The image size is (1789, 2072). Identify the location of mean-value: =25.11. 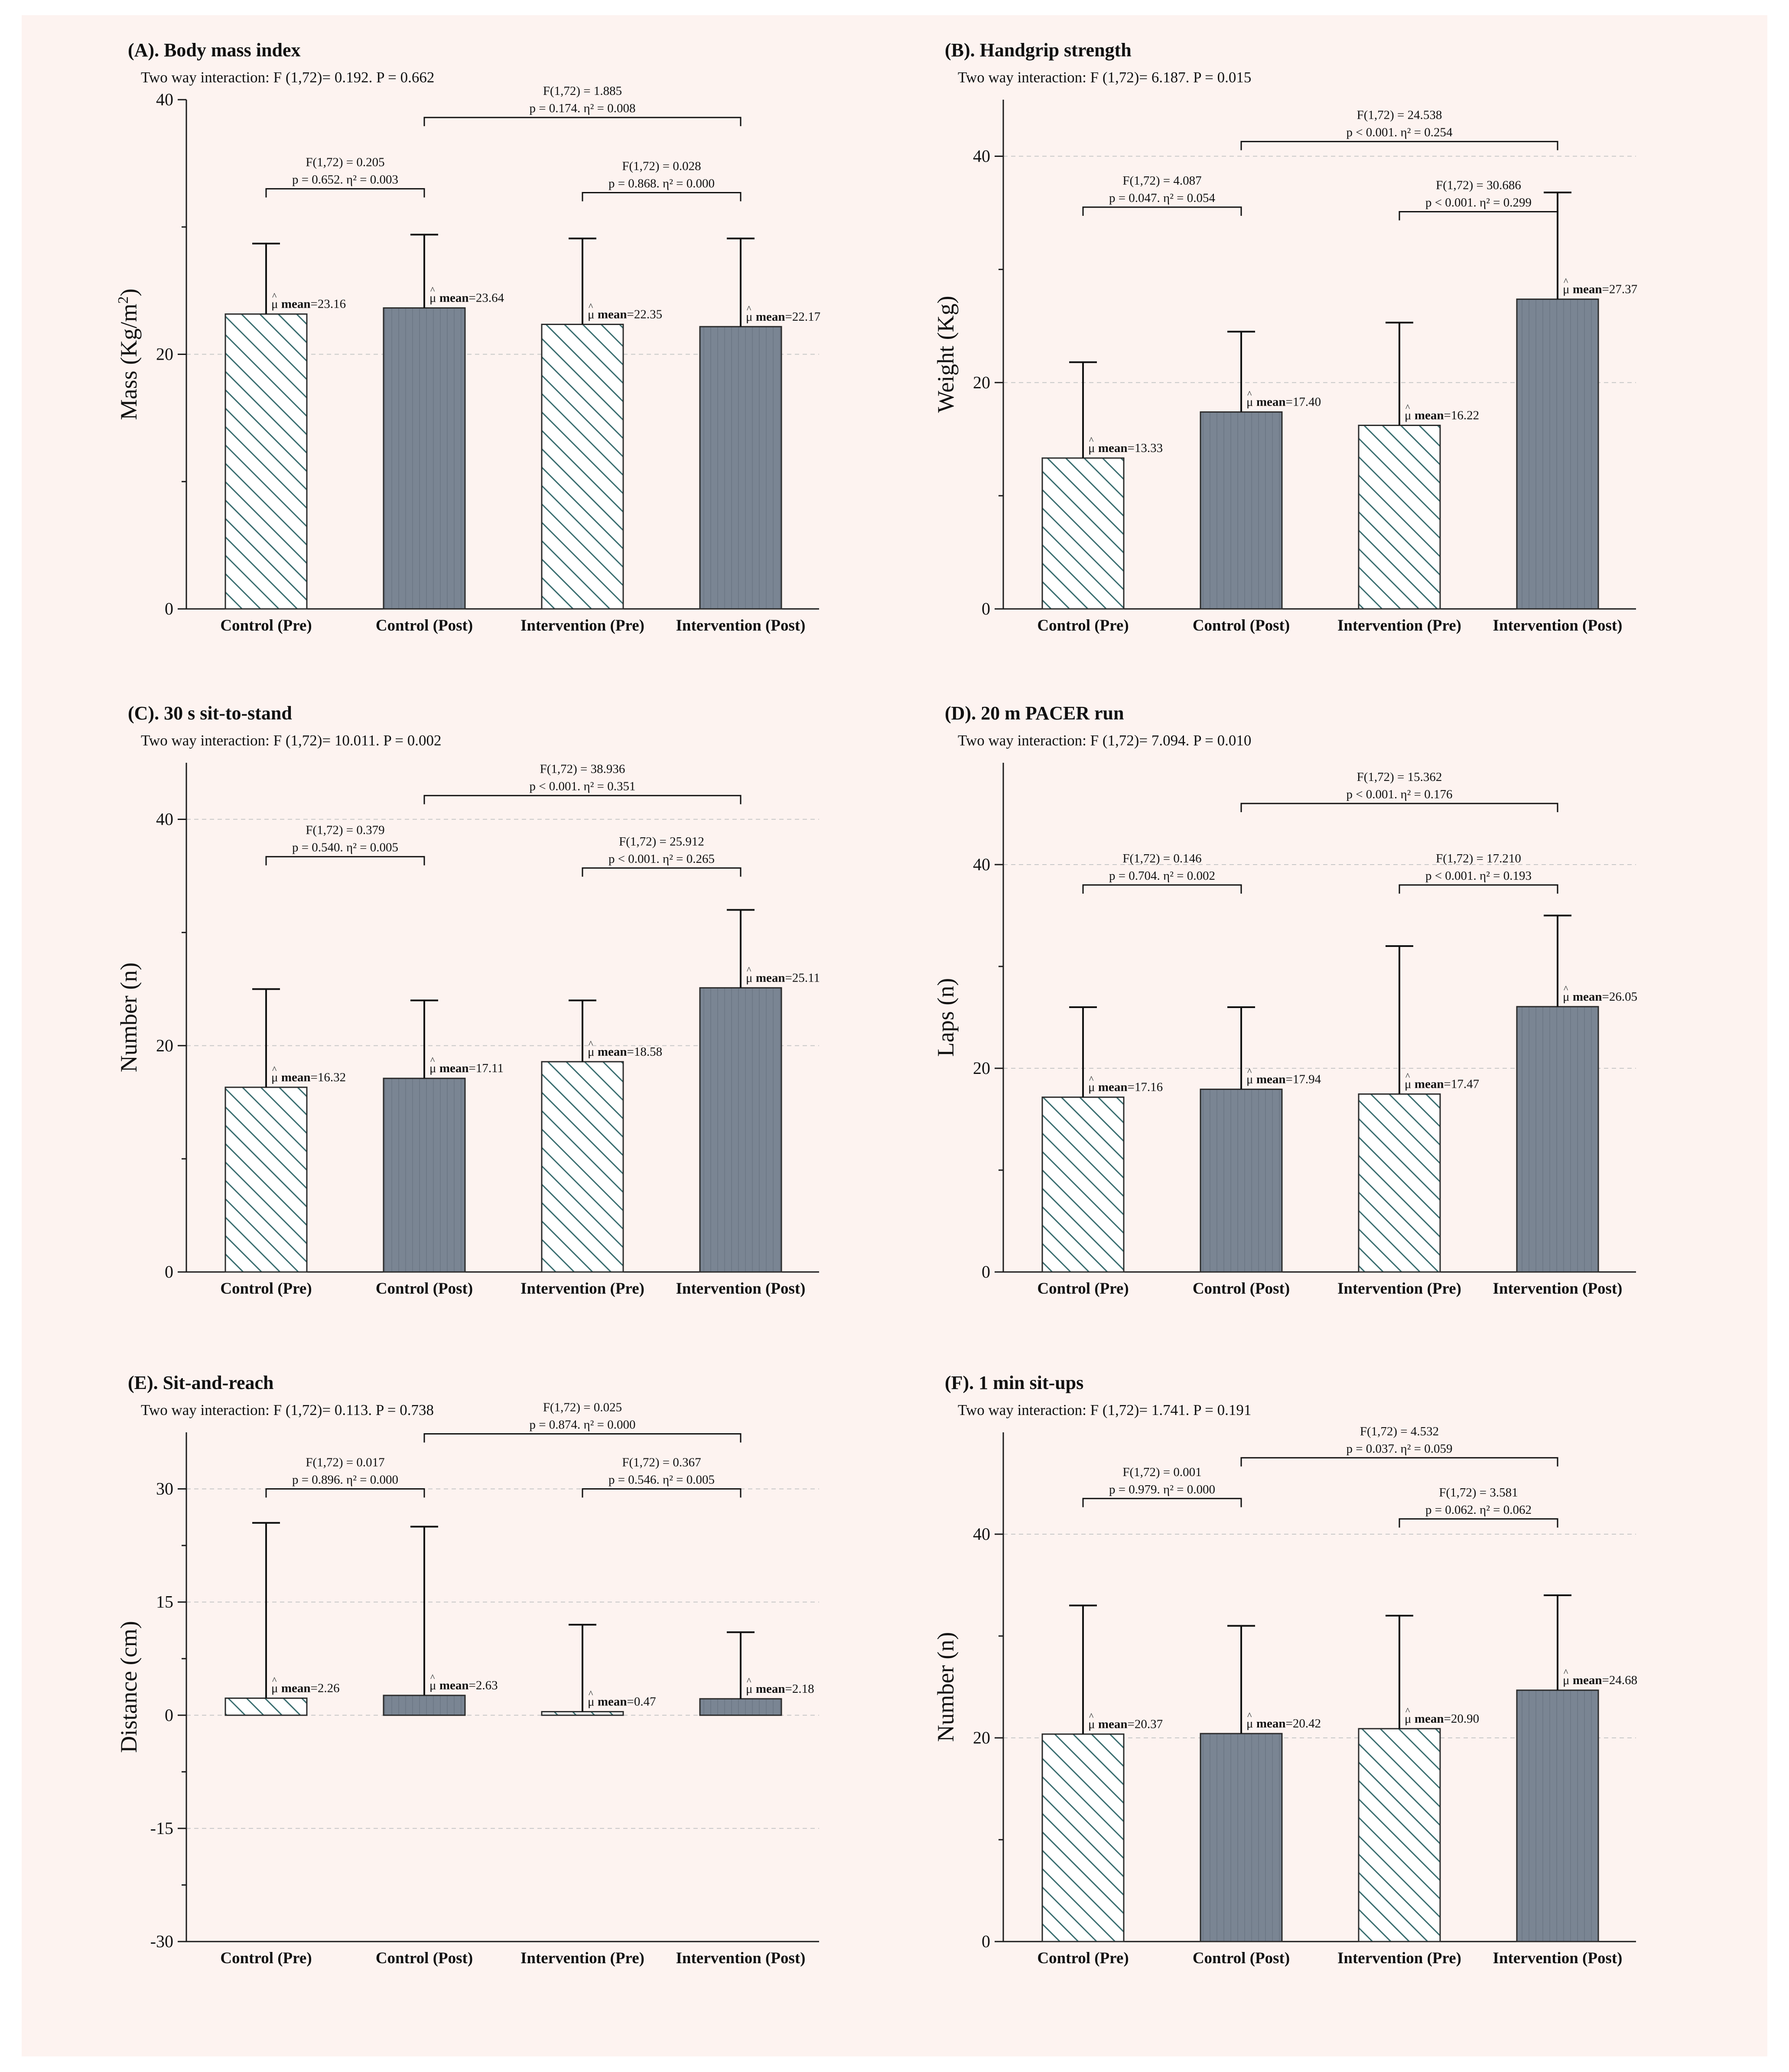
(802, 978).